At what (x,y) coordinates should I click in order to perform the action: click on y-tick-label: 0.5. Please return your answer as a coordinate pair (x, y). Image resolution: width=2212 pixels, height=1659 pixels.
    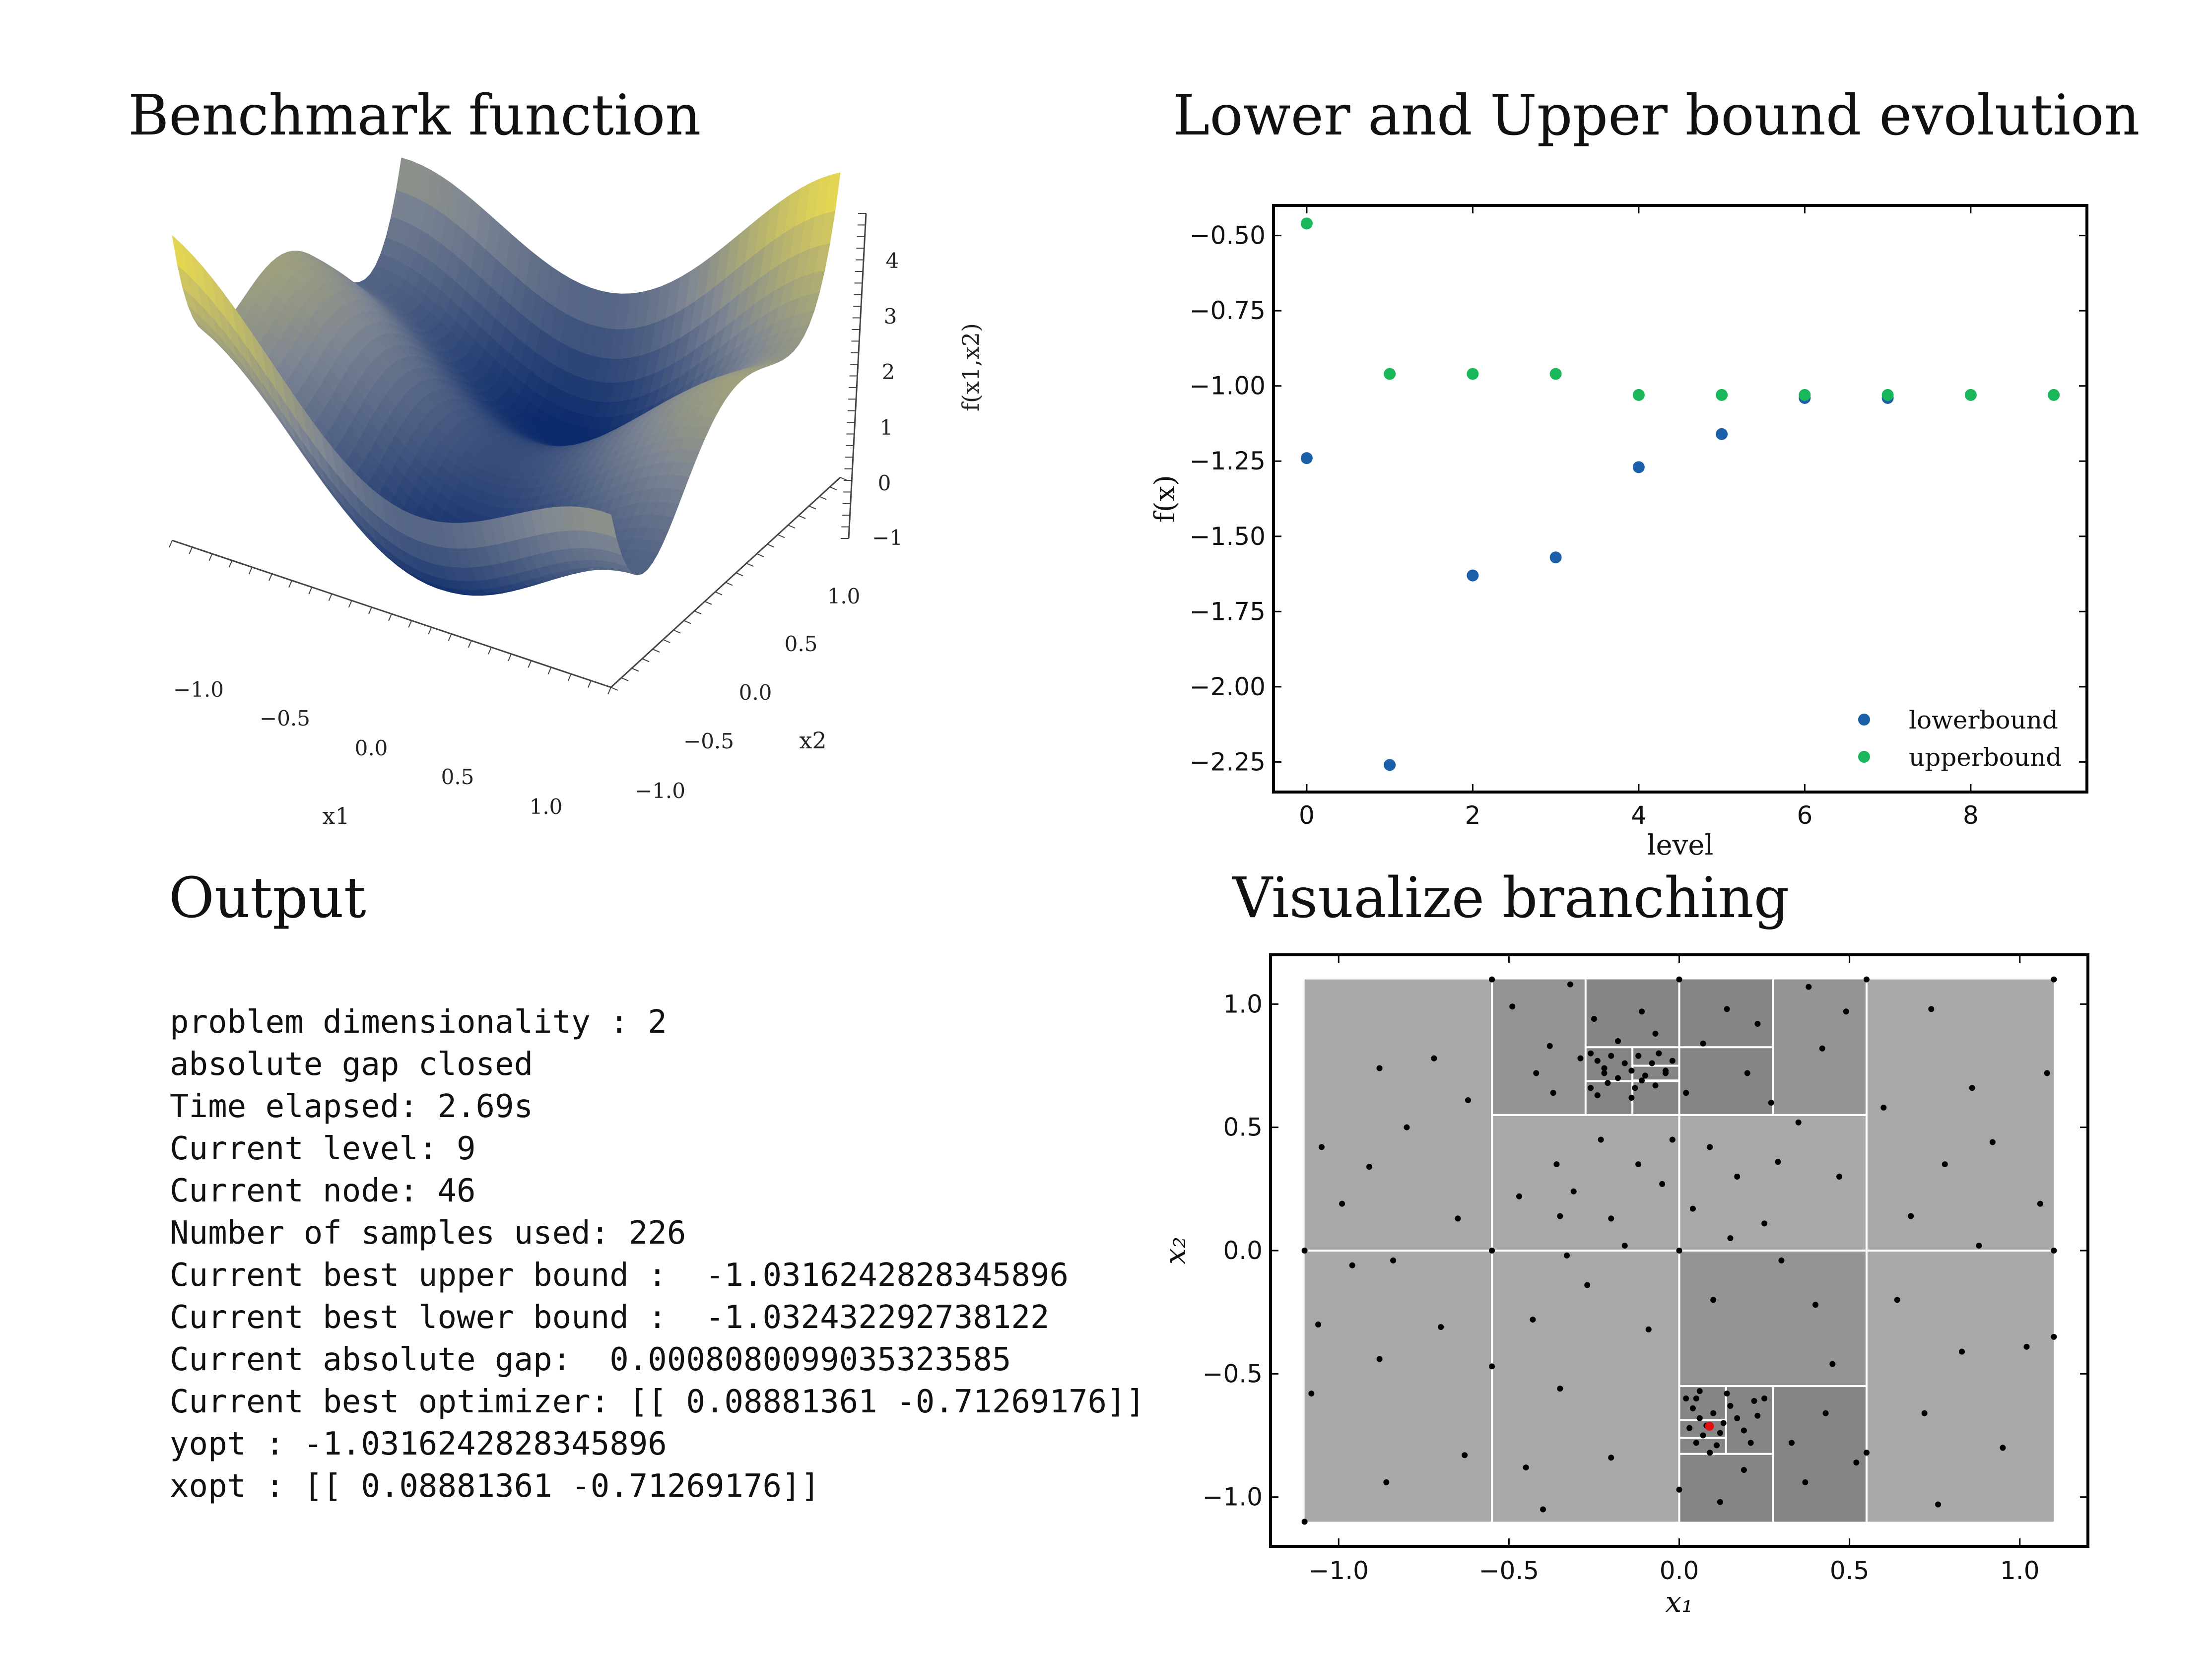
    Looking at the image, I should click on (1243, 1127).